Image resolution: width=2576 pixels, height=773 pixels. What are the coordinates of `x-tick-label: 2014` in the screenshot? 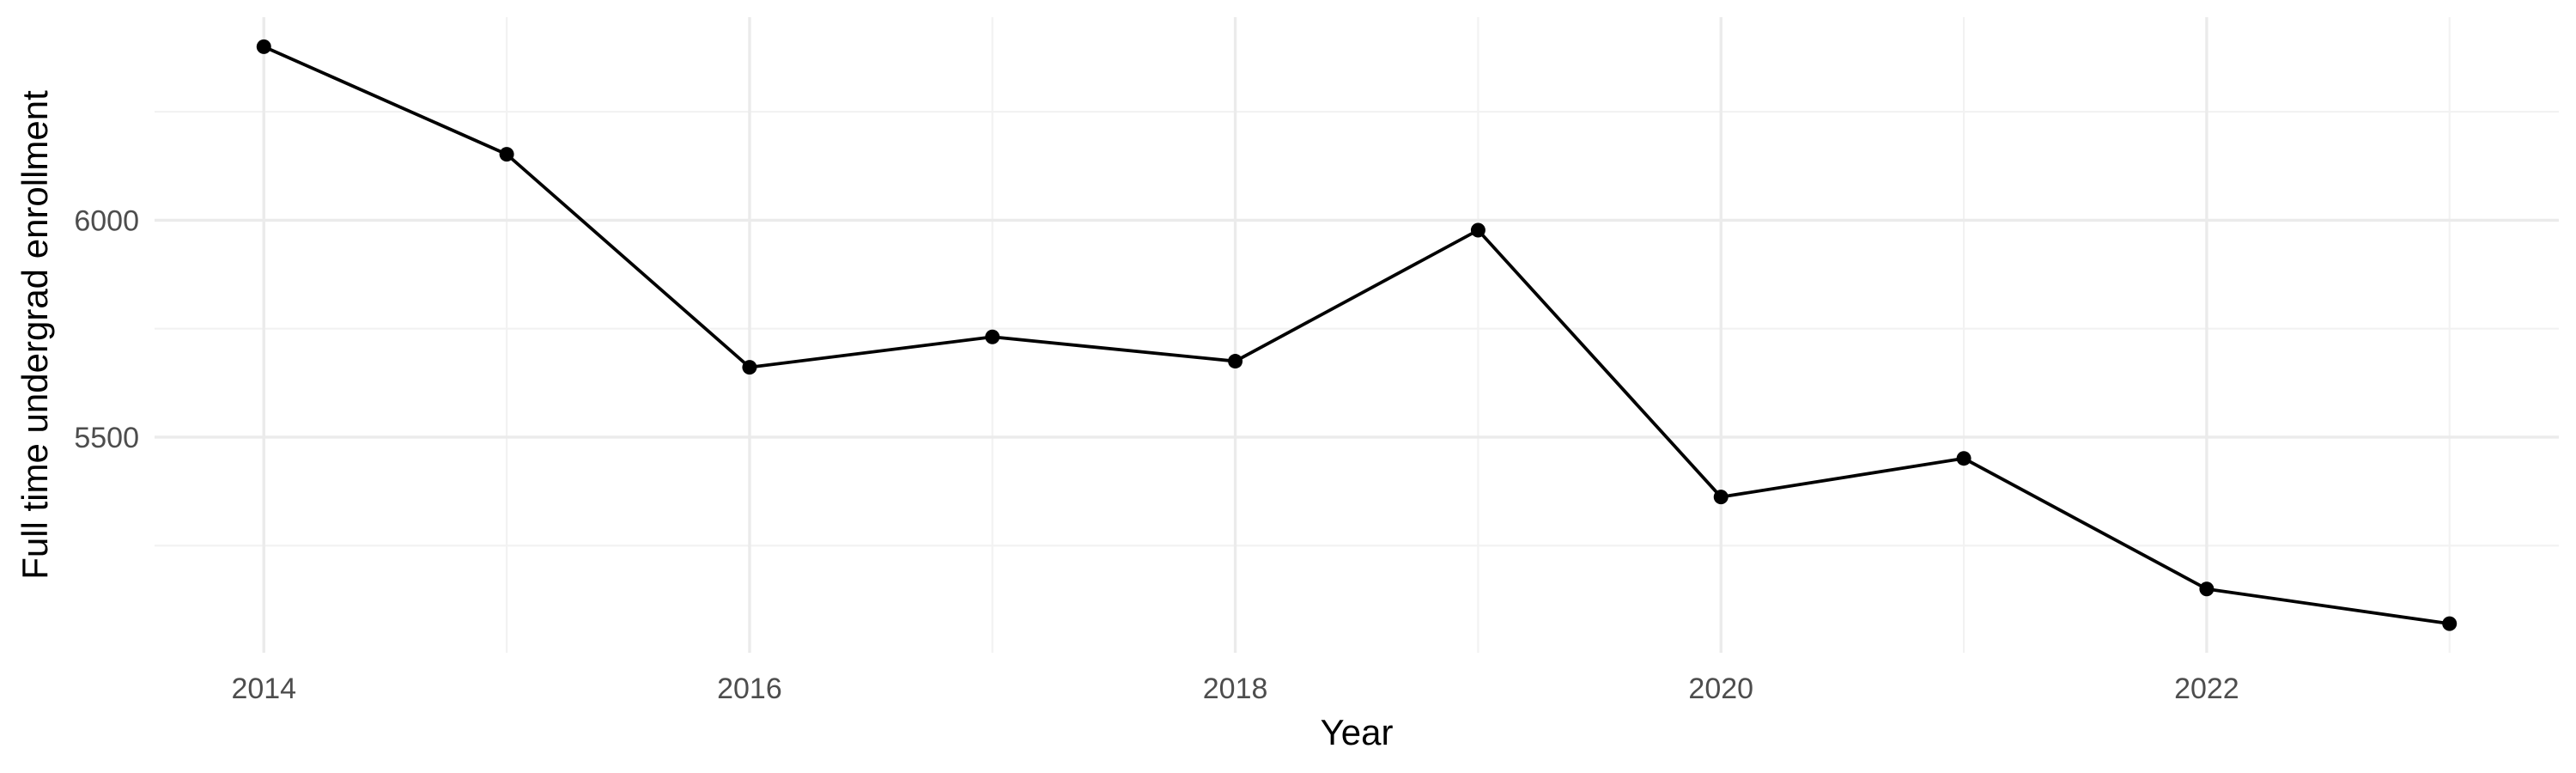 It's located at (263, 689).